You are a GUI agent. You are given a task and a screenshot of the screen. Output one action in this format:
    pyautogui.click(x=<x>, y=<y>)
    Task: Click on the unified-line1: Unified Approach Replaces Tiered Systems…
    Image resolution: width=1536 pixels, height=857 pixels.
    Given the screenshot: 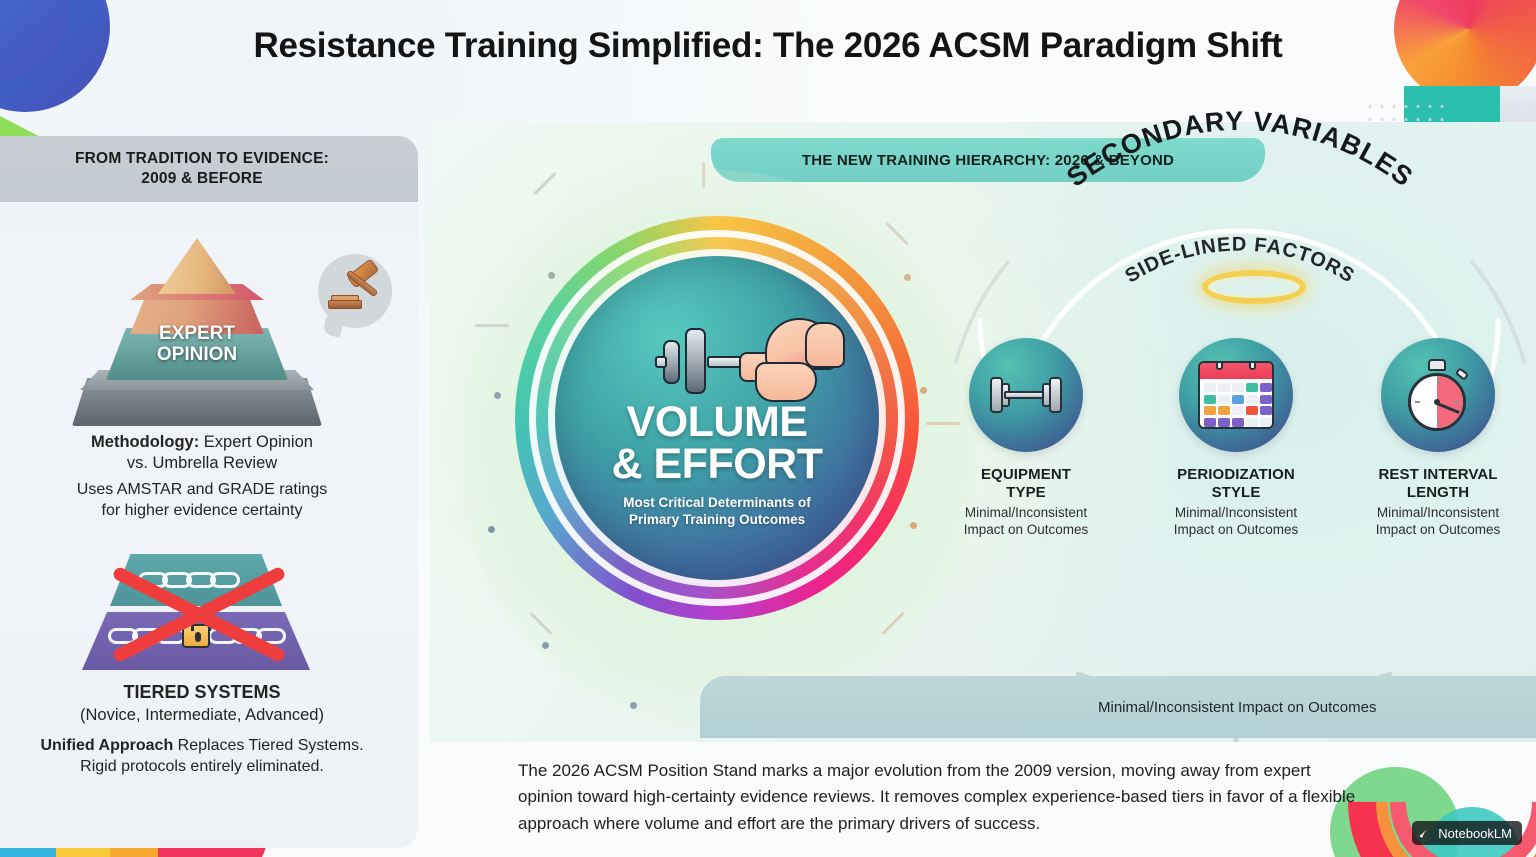 What is the action you would take?
    pyautogui.click(x=202, y=746)
    